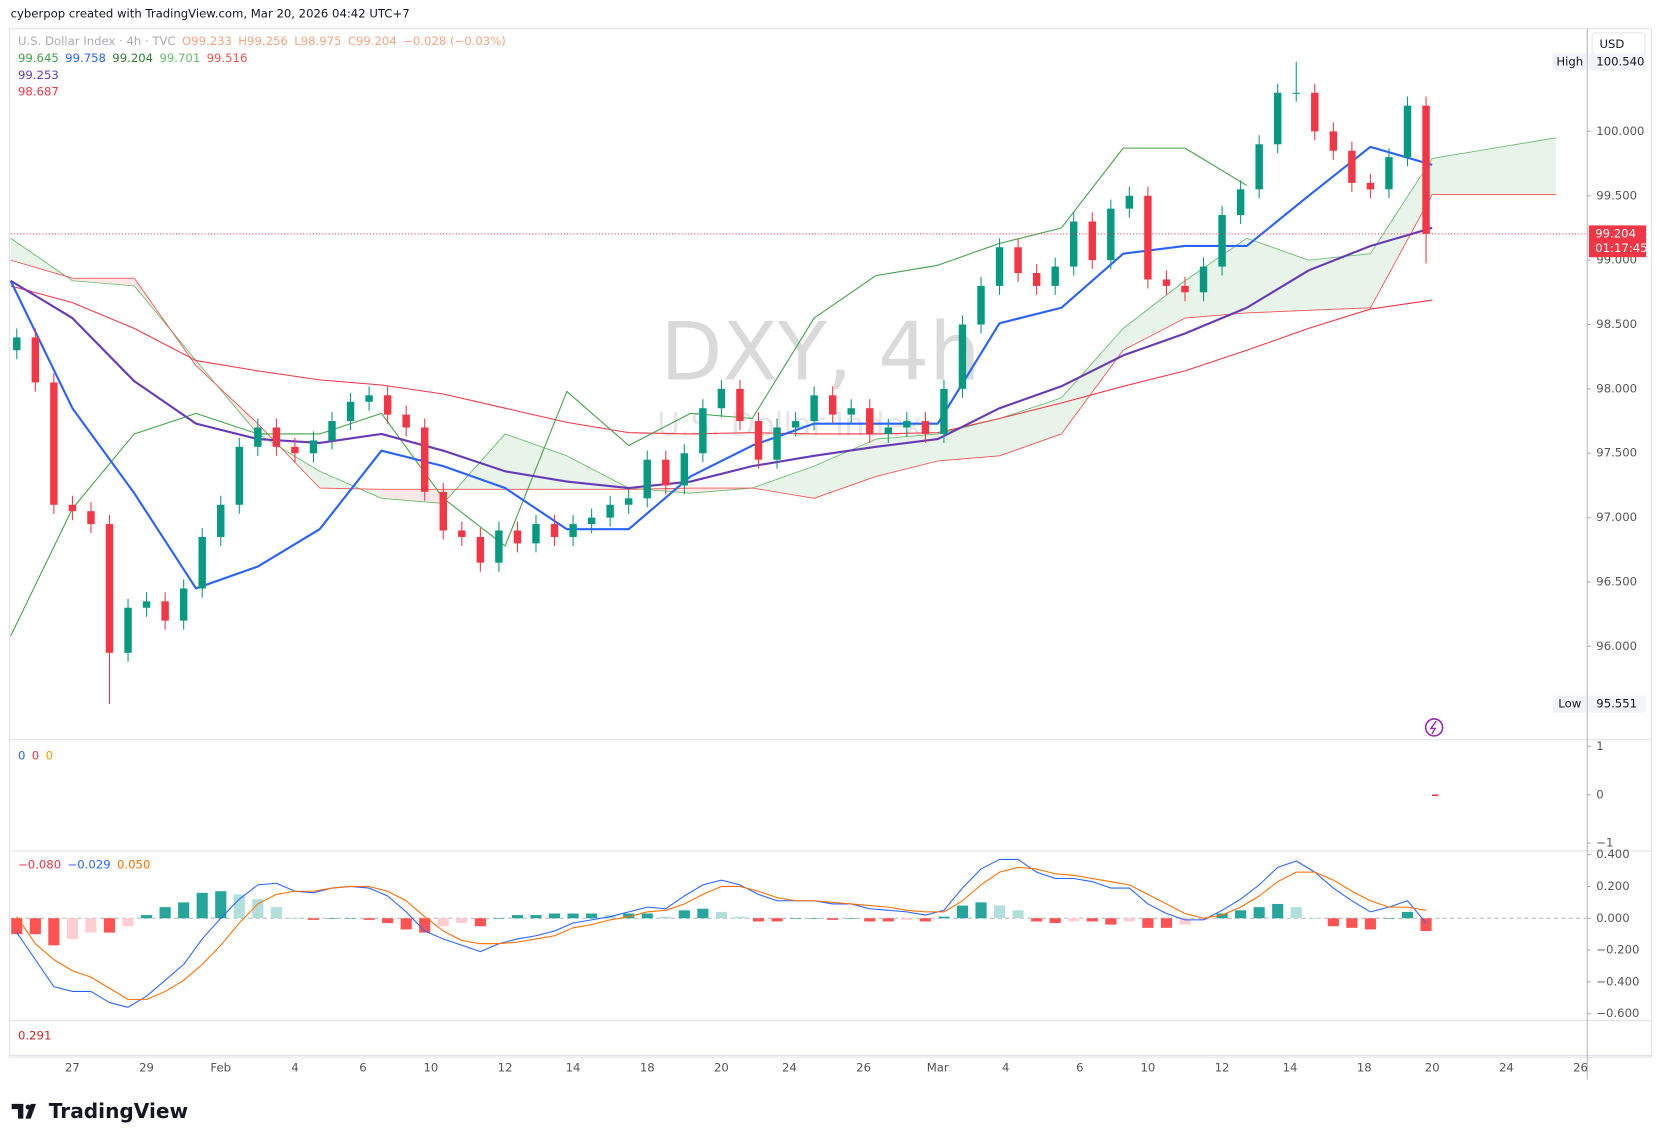 The image size is (1662, 1142). Describe the element at coordinates (1621, 248) in the screenshot. I see `countdown: 01:17:45` at that location.